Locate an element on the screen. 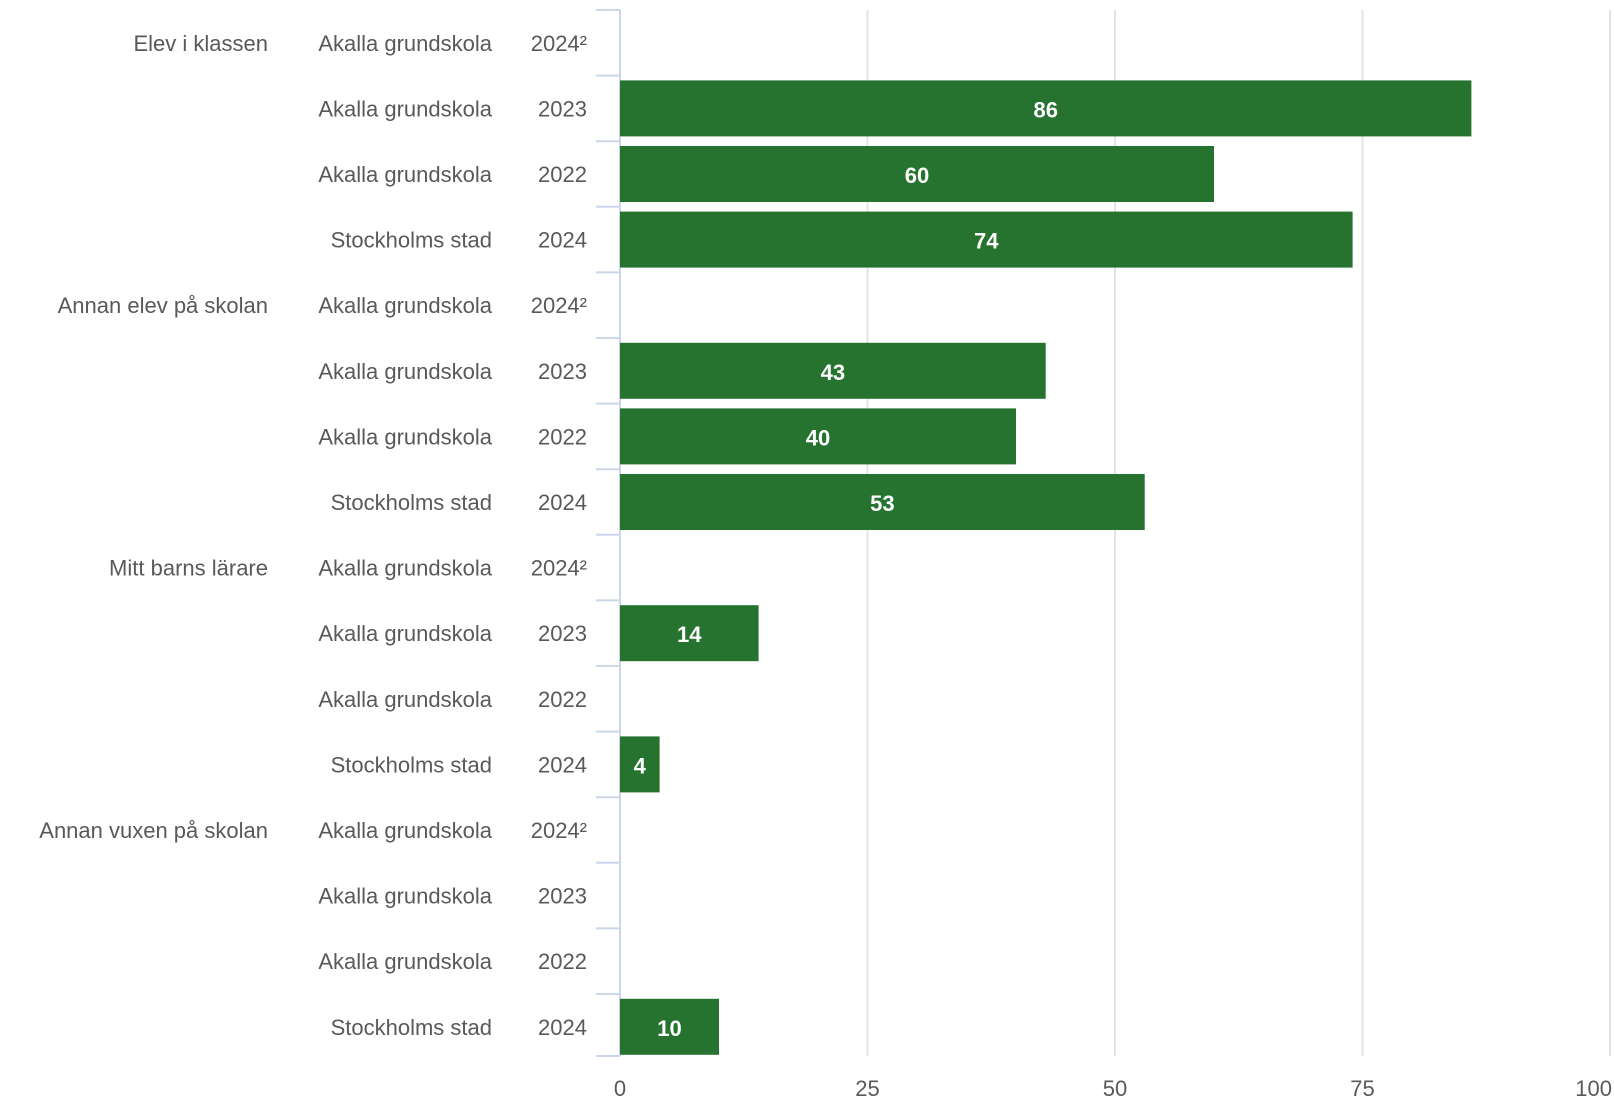 This screenshot has height=1099, width=1614. bar-value-label: 74 is located at coordinates (986, 241).